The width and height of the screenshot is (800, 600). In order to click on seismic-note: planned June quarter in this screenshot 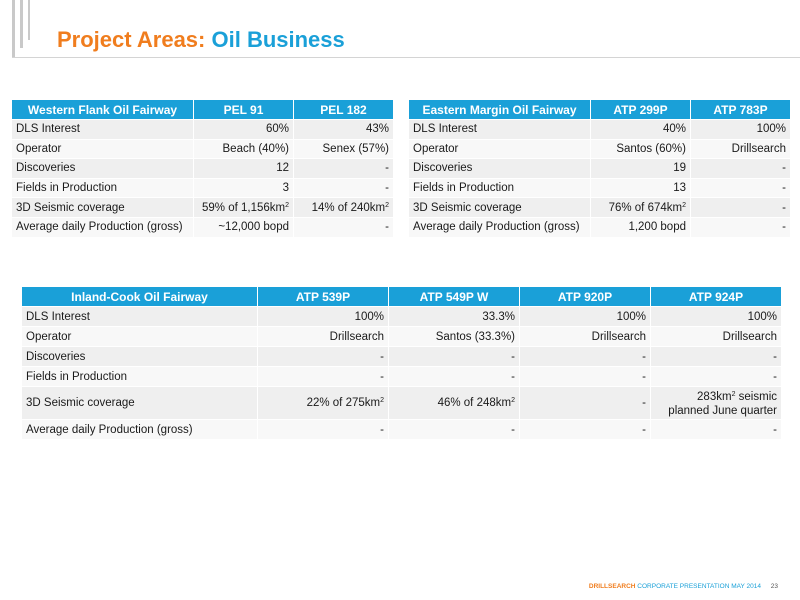, I will do `click(722, 411)`.